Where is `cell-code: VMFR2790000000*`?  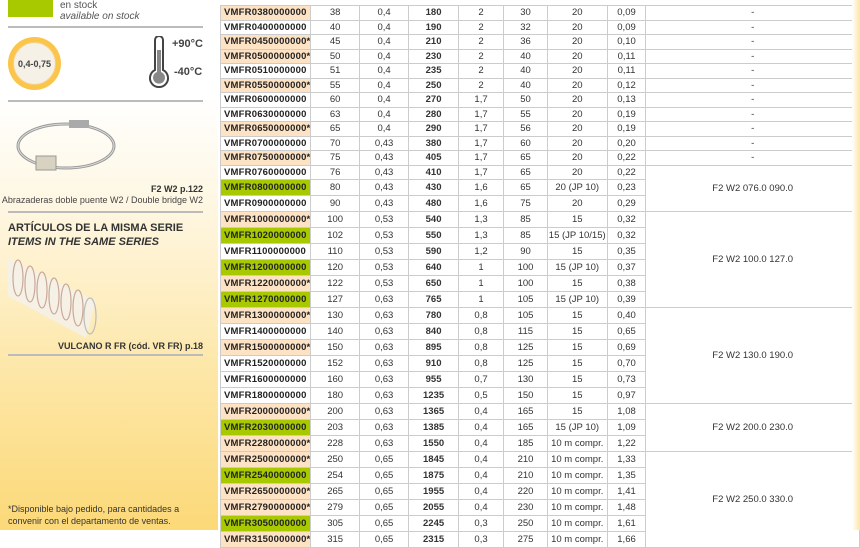
cell-code: VMFR2790000000* is located at coordinates (265, 507).